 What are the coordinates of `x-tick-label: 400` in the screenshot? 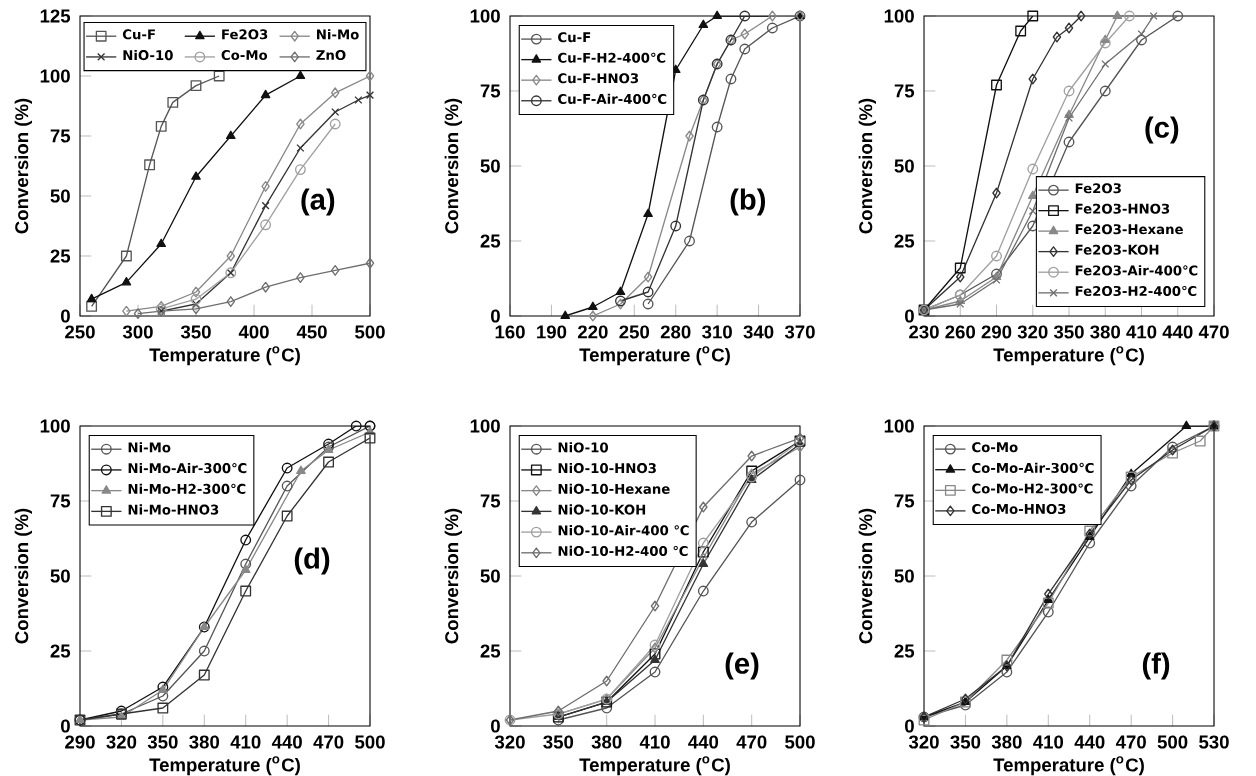 It's located at (253, 332).